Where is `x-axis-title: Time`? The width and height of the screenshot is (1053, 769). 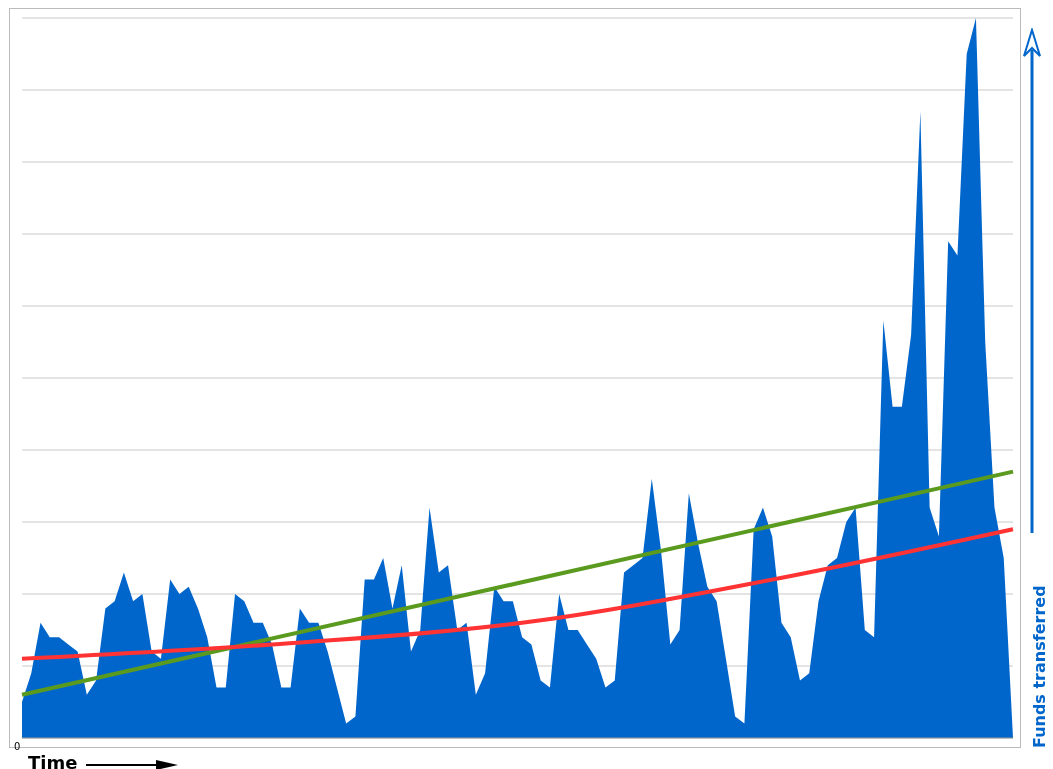 x-axis-title: Time is located at coordinates (53, 760).